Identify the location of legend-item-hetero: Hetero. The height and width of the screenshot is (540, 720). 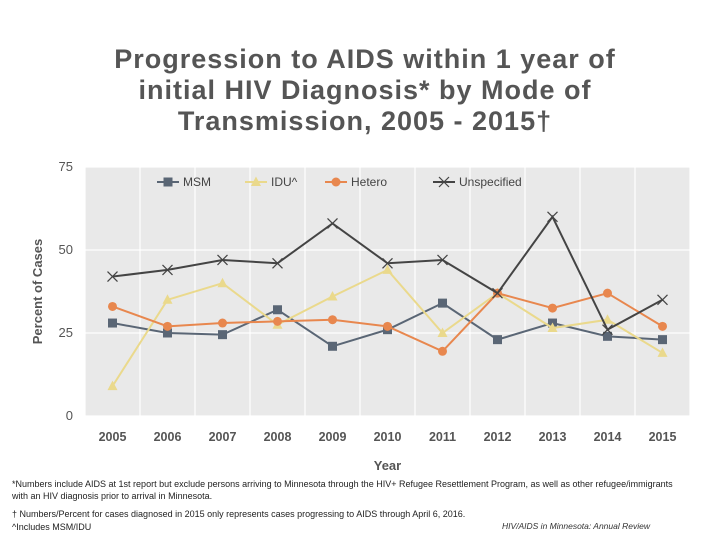
(356, 182).